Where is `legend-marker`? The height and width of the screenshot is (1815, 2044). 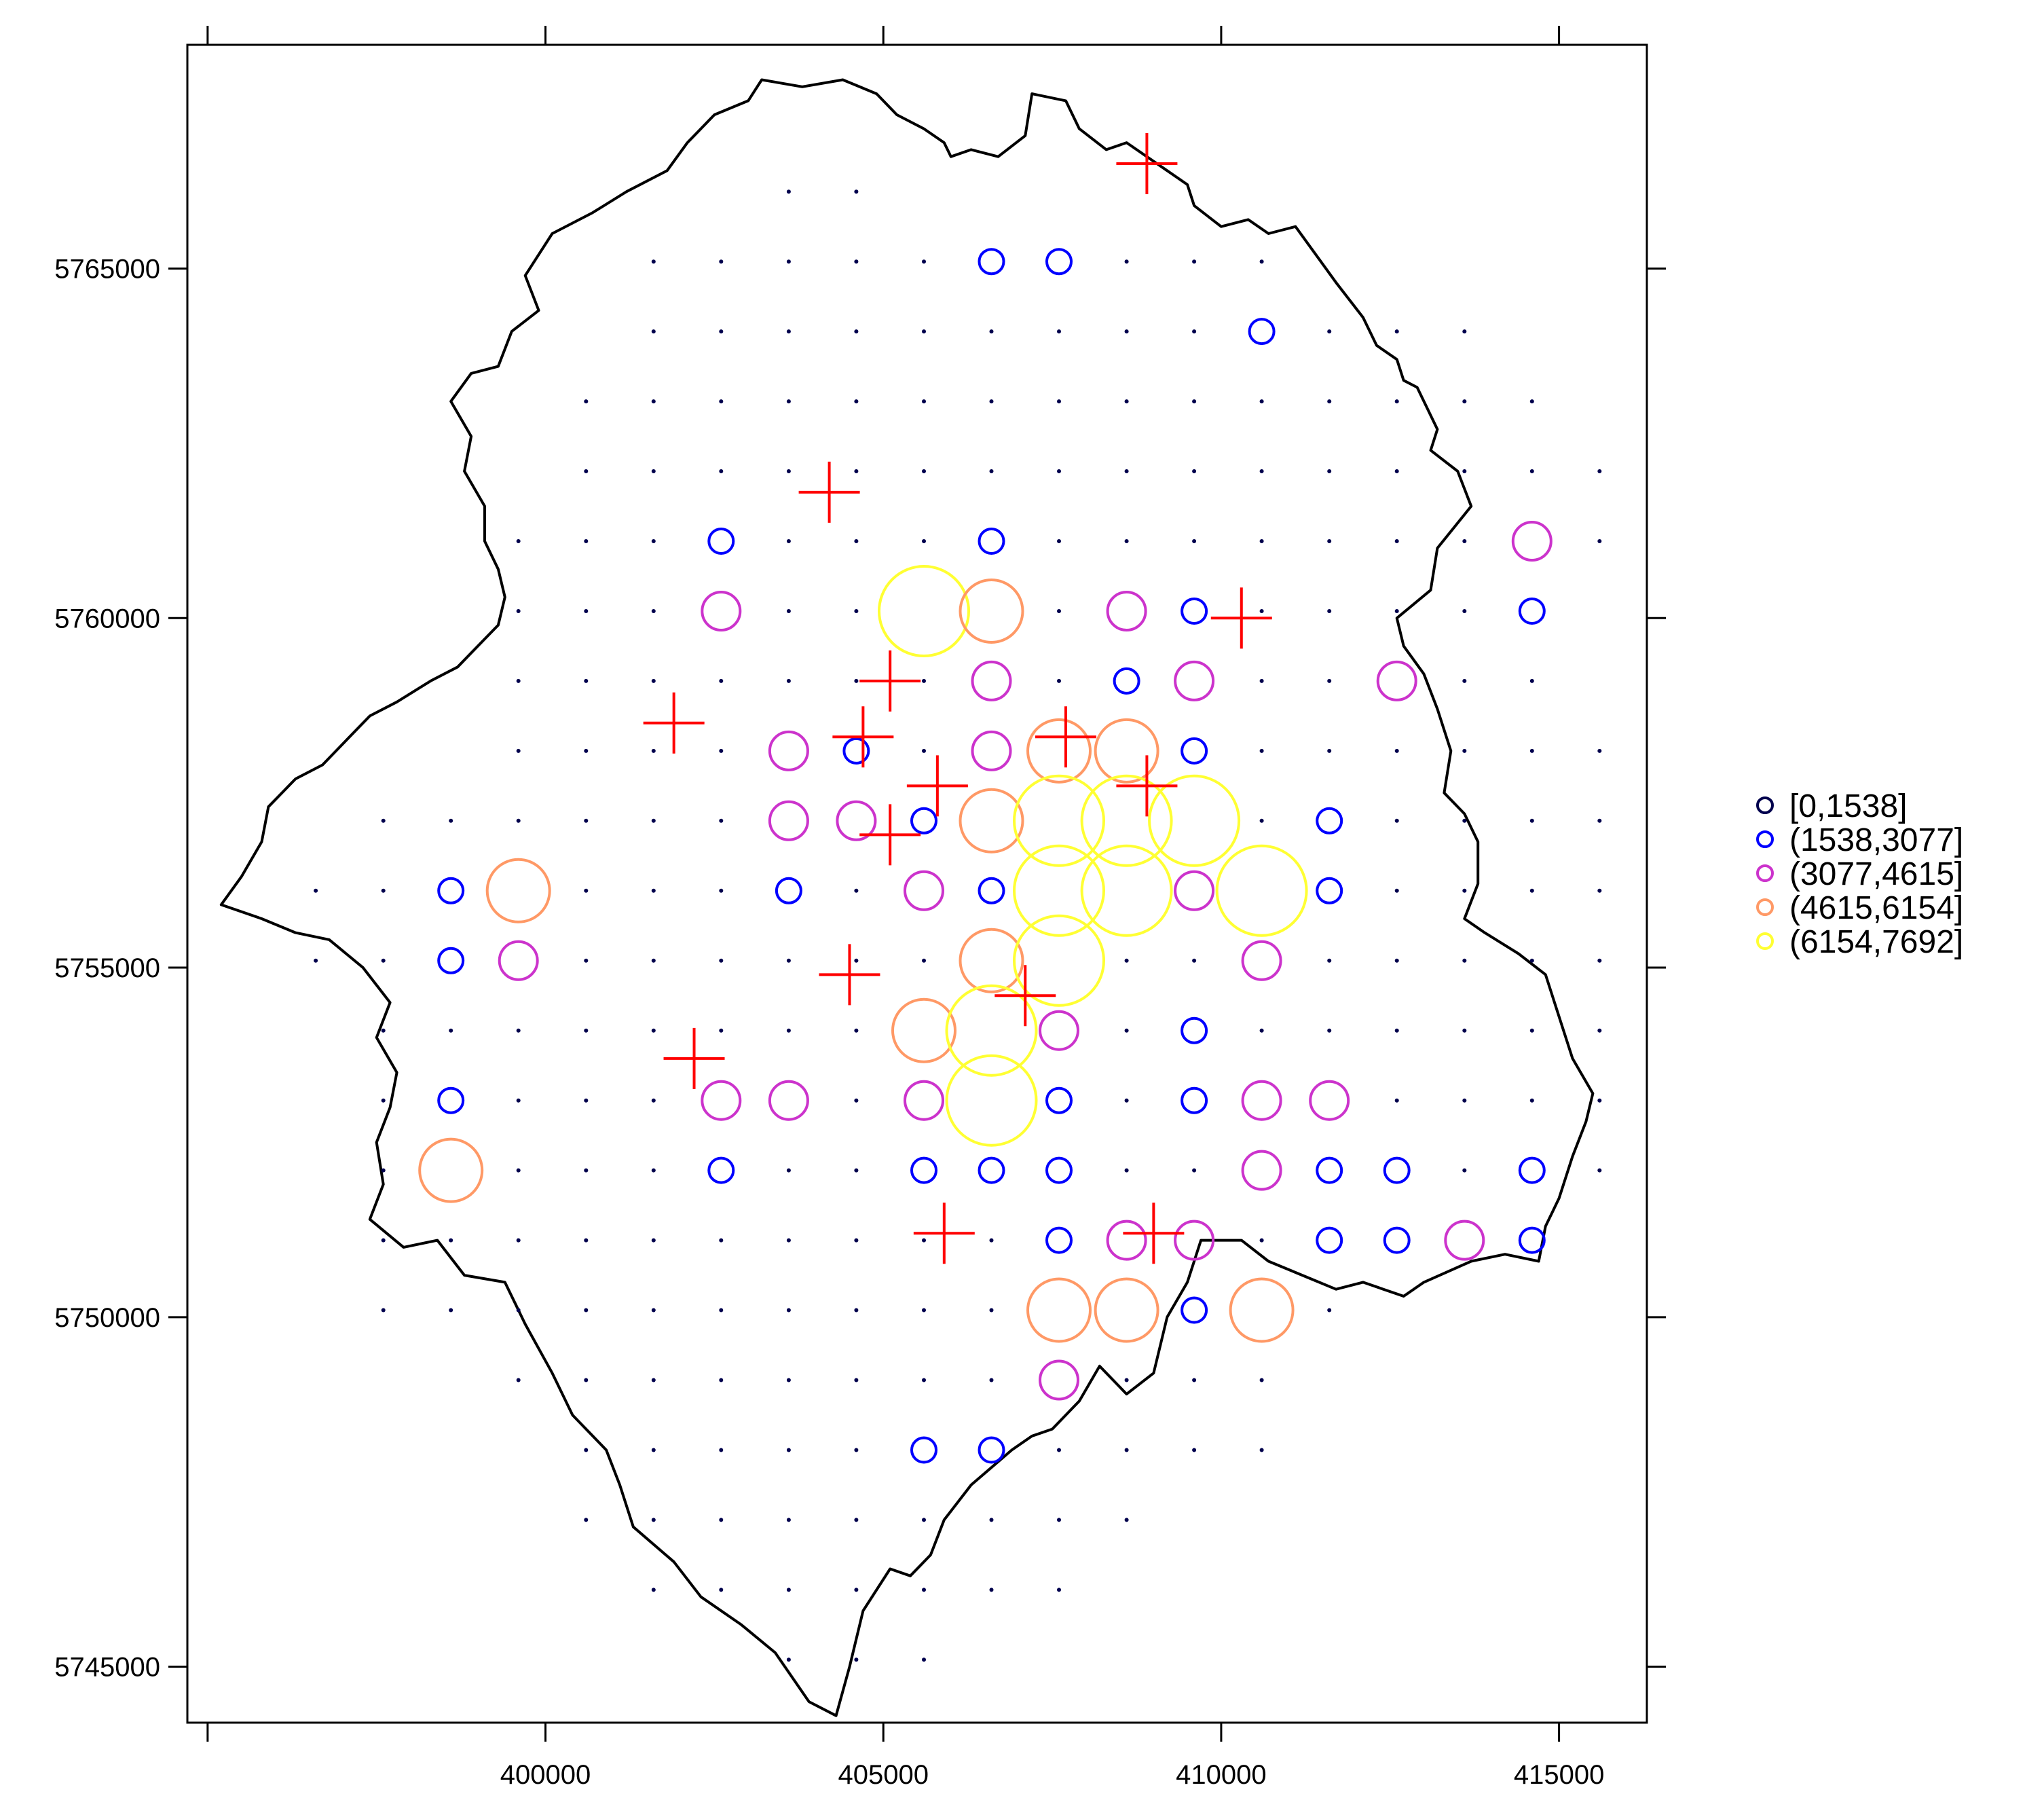
legend-marker is located at coordinates (1765, 839).